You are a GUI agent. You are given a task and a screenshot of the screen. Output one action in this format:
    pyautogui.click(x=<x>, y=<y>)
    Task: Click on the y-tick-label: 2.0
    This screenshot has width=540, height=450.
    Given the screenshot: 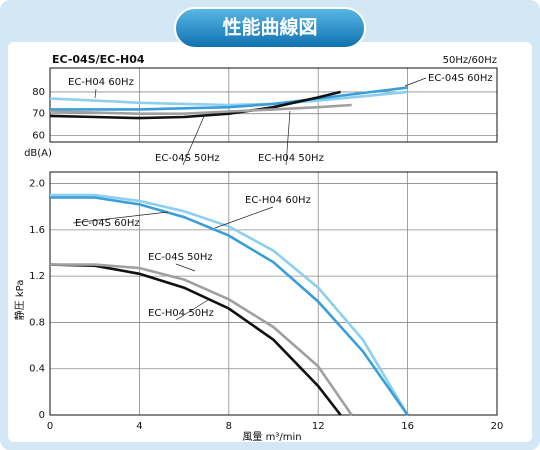 What is the action you would take?
    pyautogui.click(x=37, y=184)
    